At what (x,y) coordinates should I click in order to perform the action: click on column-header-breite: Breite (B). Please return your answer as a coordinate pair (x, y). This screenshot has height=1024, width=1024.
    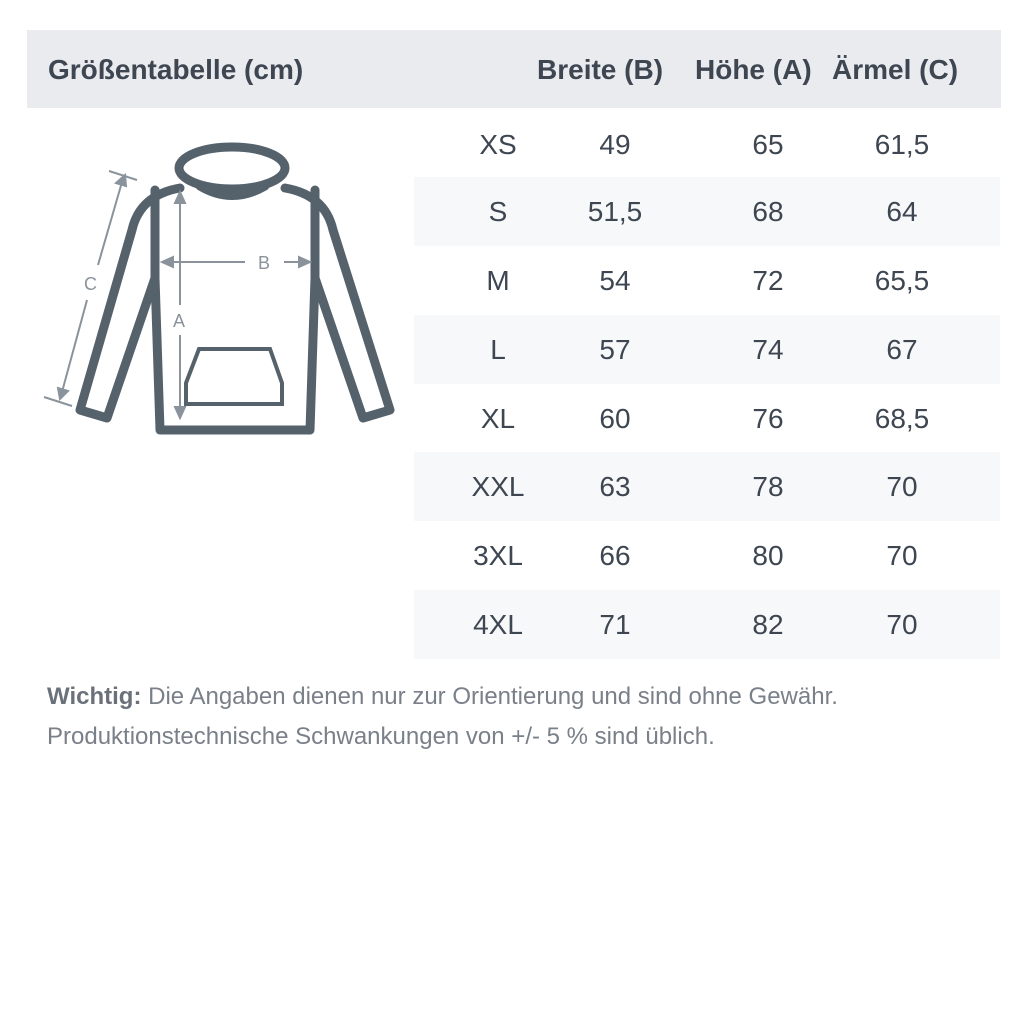
    Looking at the image, I should click on (600, 69).